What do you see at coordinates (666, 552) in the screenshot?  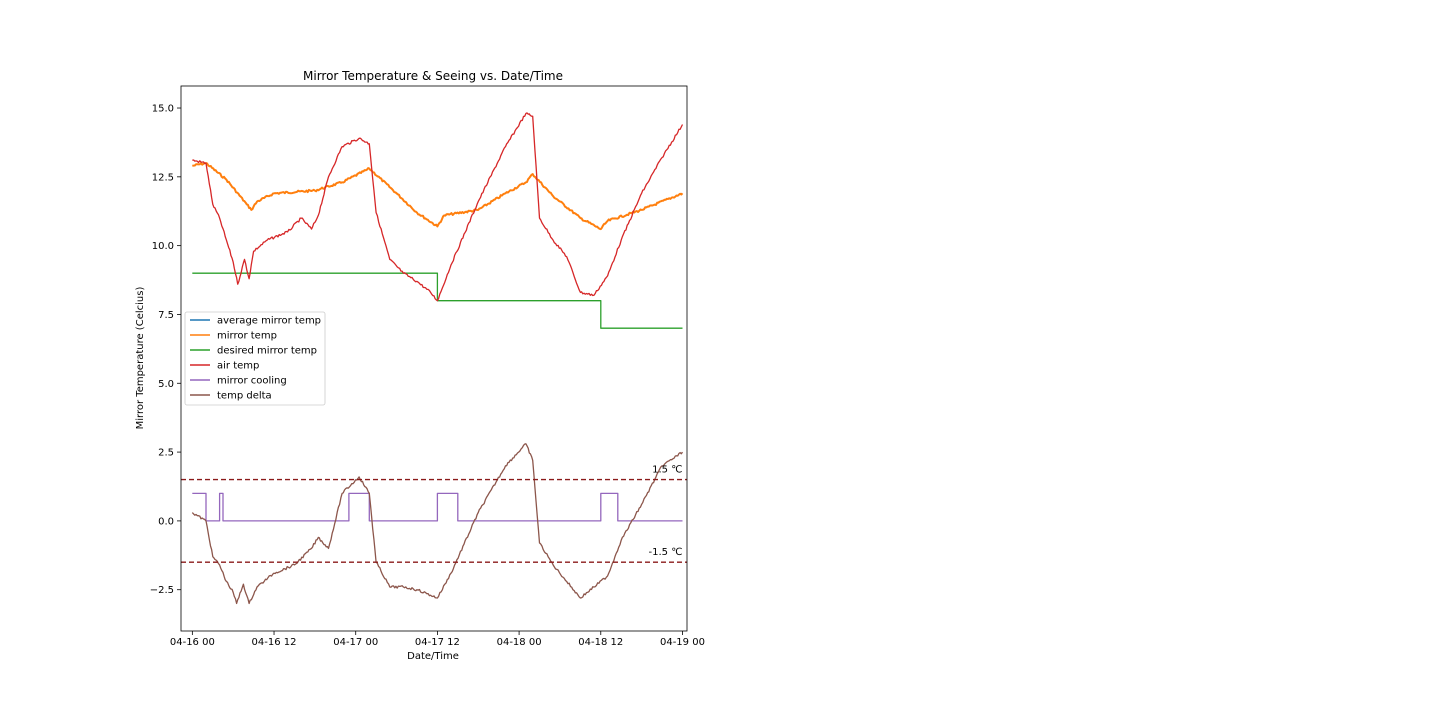 I see `reference-line-label-1: -1.5 ℃` at bounding box center [666, 552].